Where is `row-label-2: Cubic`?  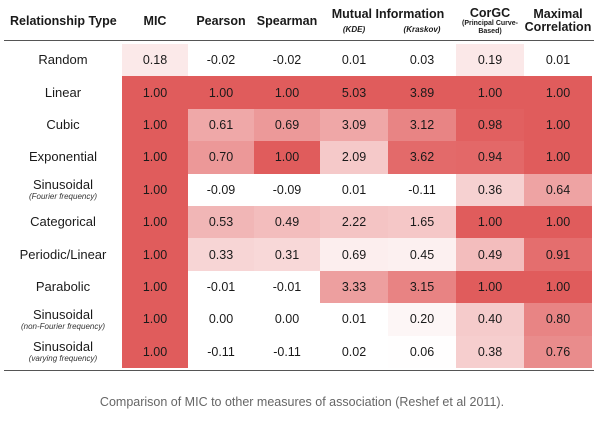 row-label-2: Cubic is located at coordinates (63, 125).